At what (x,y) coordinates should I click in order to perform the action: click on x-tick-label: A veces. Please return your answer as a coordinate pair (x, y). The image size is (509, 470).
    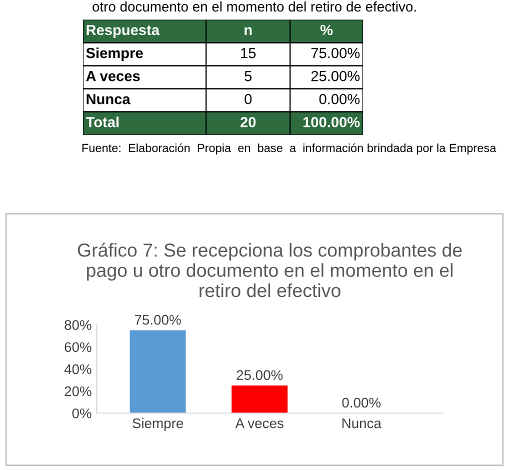
    Looking at the image, I should click on (259, 423).